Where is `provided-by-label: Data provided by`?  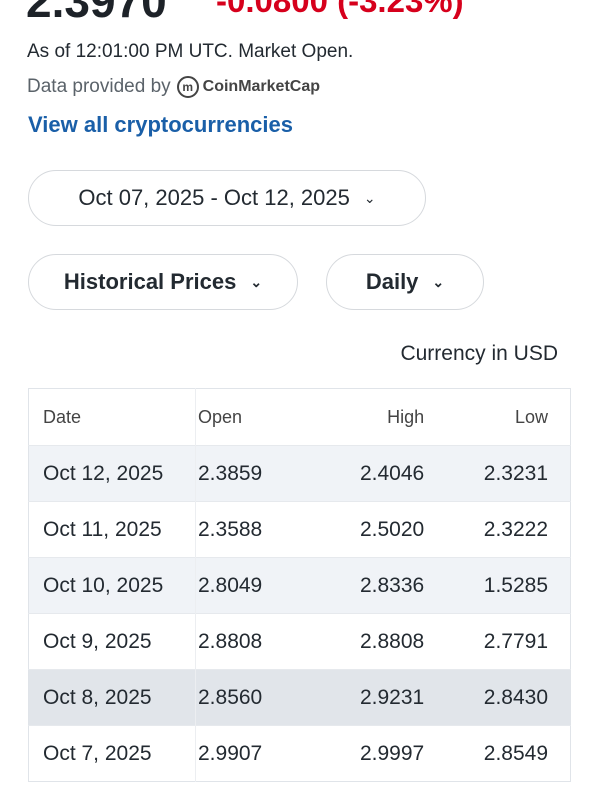
provided-by-label: Data provided by is located at coordinates (99, 86).